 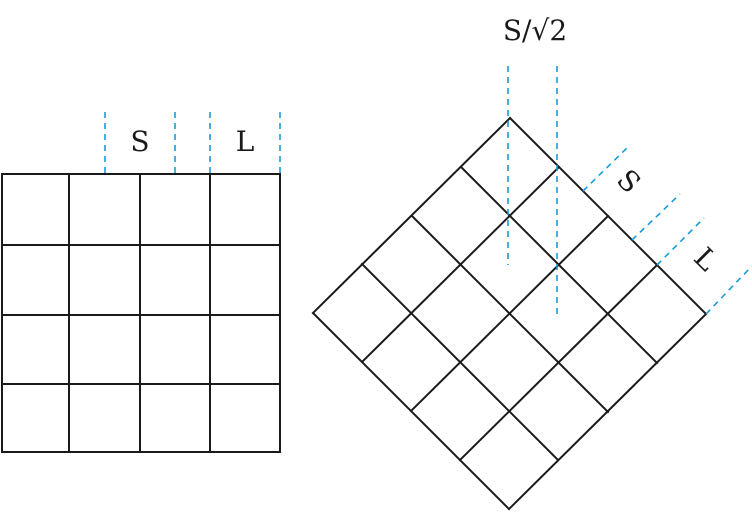 I want to click on rotated-diagonal-guides, so click(x=667, y=229).